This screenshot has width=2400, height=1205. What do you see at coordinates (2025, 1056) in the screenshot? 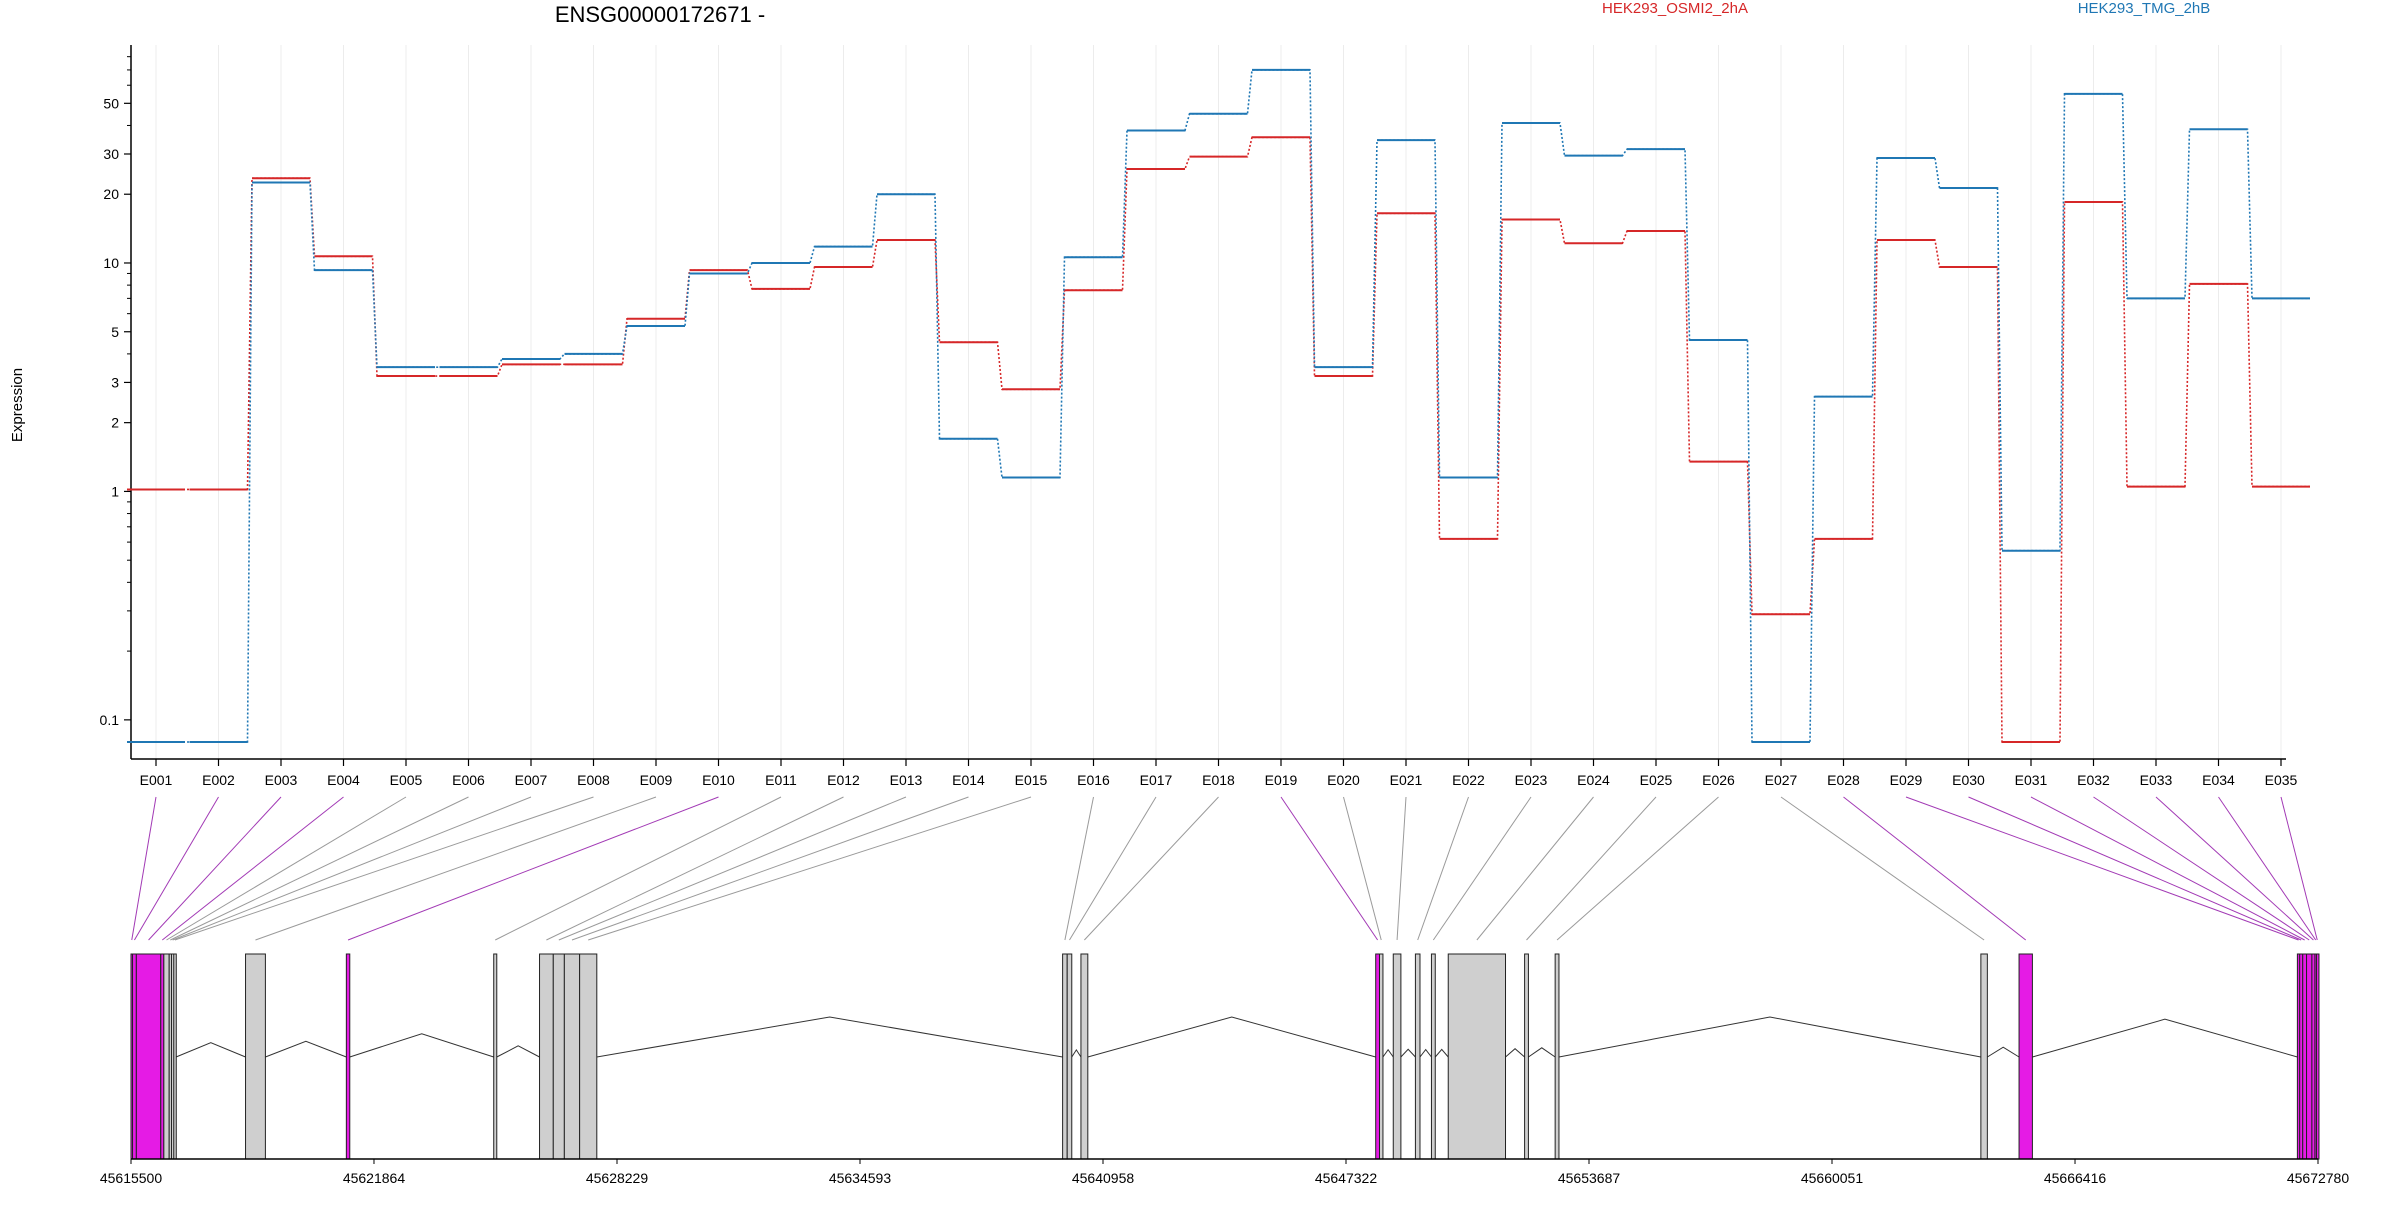
I see `exon-block-e028` at bounding box center [2025, 1056].